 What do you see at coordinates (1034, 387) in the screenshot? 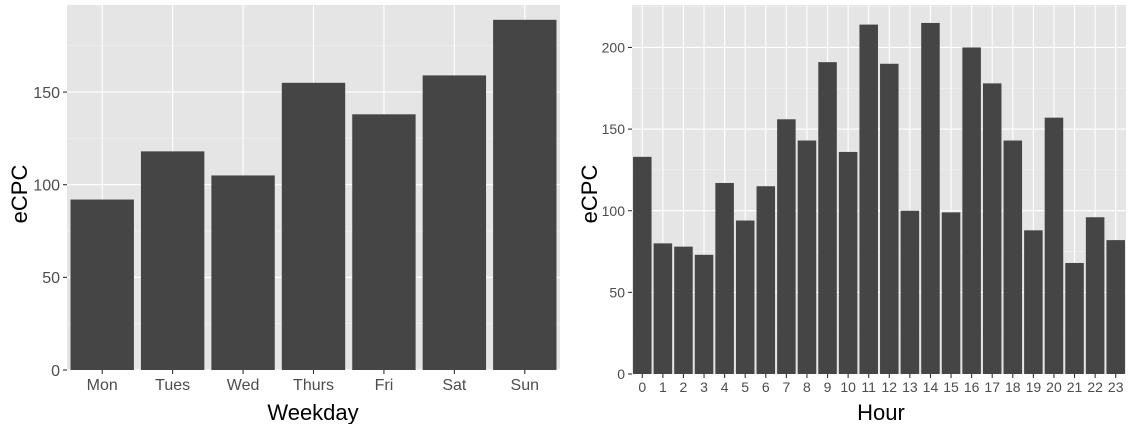
I see `x-tick-label: 19` at bounding box center [1034, 387].